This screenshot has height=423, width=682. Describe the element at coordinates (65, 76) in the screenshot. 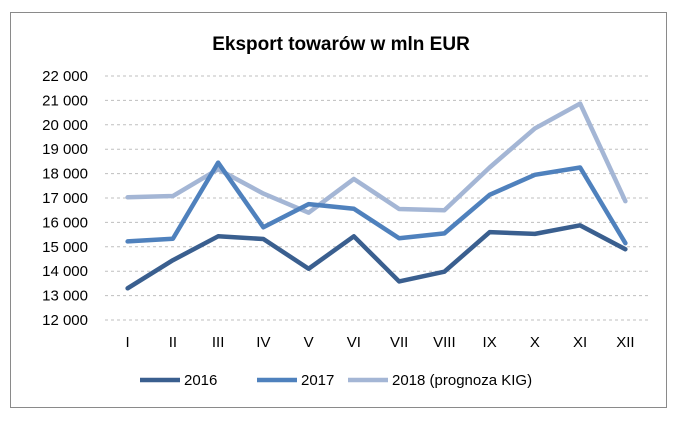

I see `y-tick-label: 22 000` at that location.